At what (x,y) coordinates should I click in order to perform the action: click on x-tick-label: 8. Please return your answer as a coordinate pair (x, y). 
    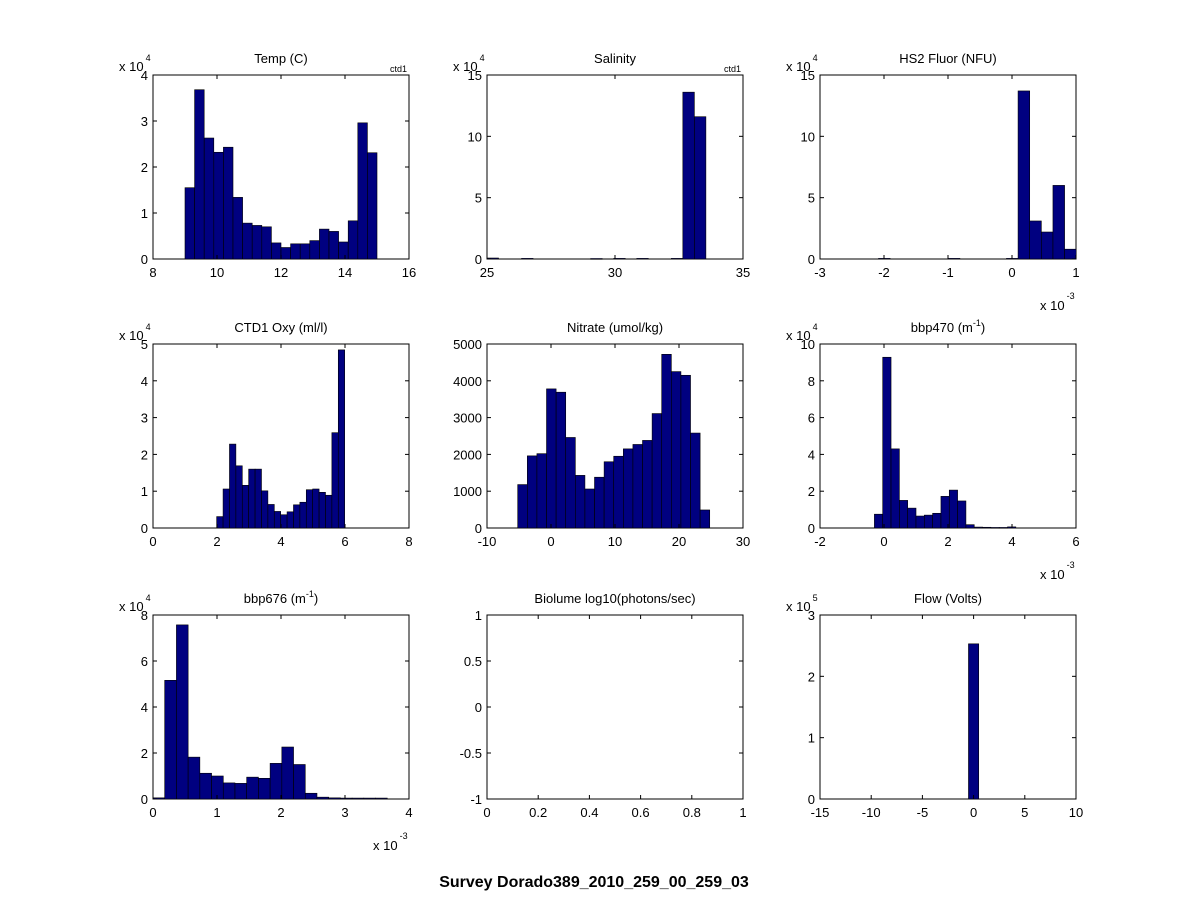
    Looking at the image, I should click on (408, 541).